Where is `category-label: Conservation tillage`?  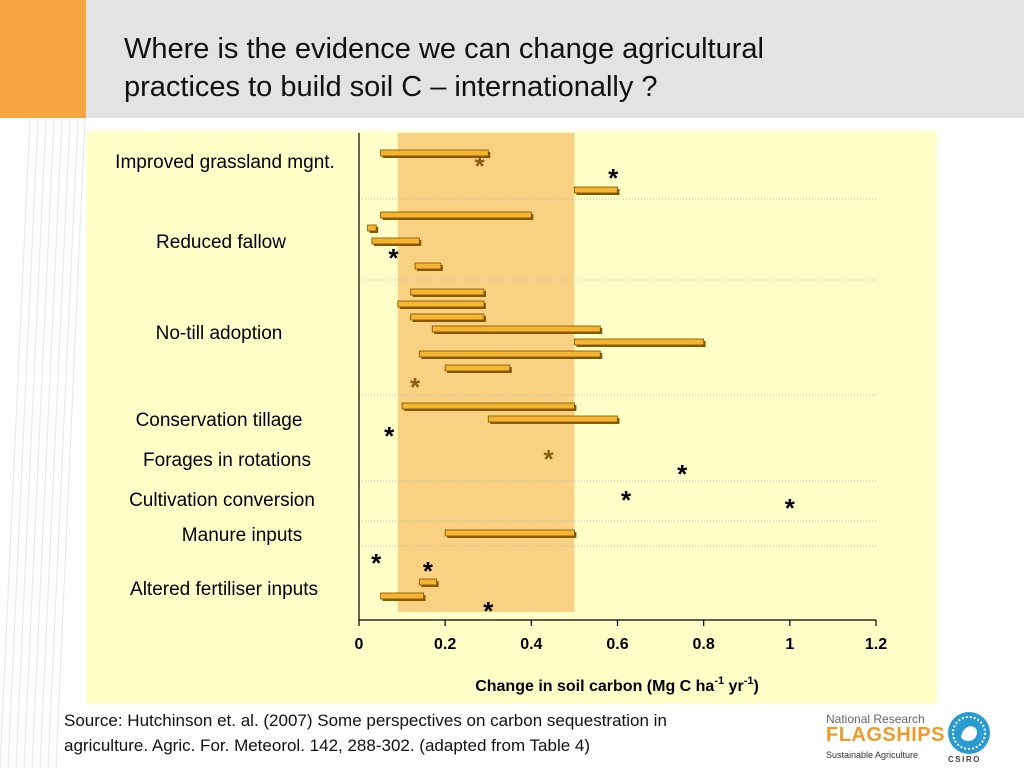
category-label: Conservation tillage is located at coordinates (219, 420).